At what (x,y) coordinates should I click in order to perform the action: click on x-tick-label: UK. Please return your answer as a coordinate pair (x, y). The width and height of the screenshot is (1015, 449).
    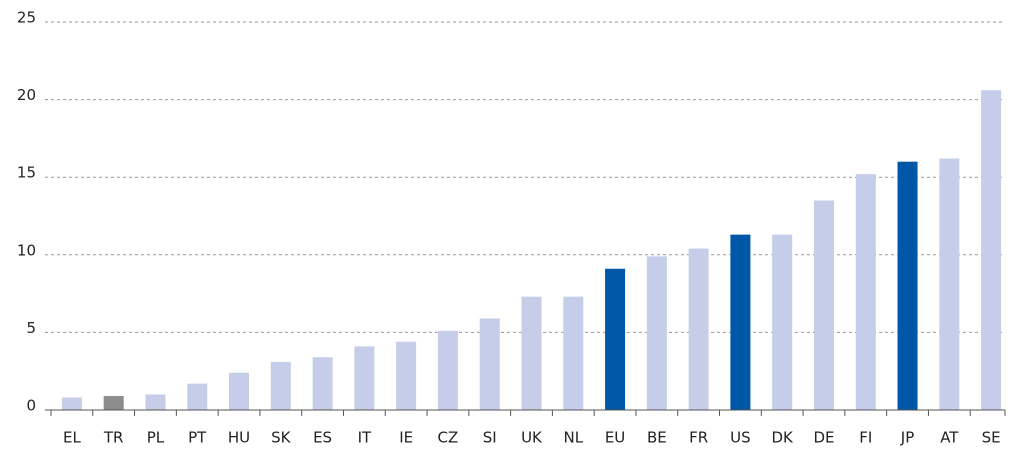
    Looking at the image, I should click on (532, 438).